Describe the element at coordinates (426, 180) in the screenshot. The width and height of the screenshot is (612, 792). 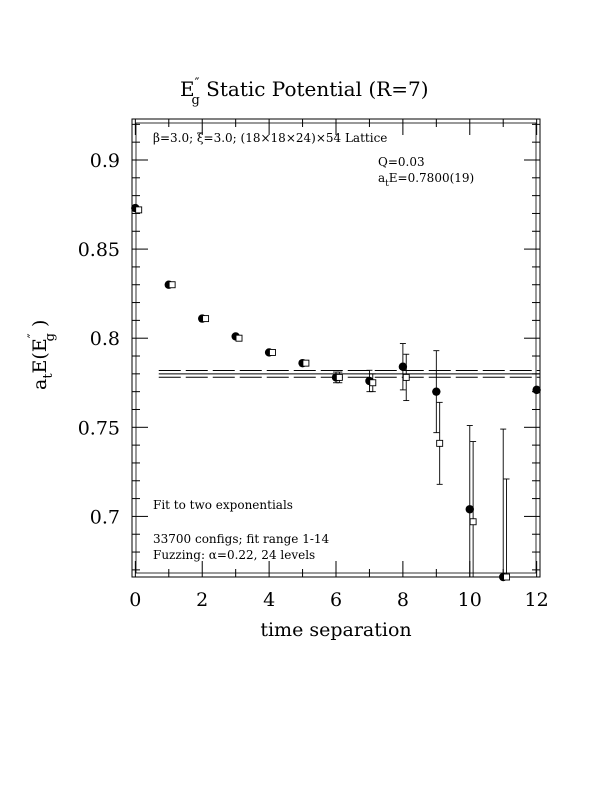
I see `ate-annotation: atE=0.7800(19)` at that location.